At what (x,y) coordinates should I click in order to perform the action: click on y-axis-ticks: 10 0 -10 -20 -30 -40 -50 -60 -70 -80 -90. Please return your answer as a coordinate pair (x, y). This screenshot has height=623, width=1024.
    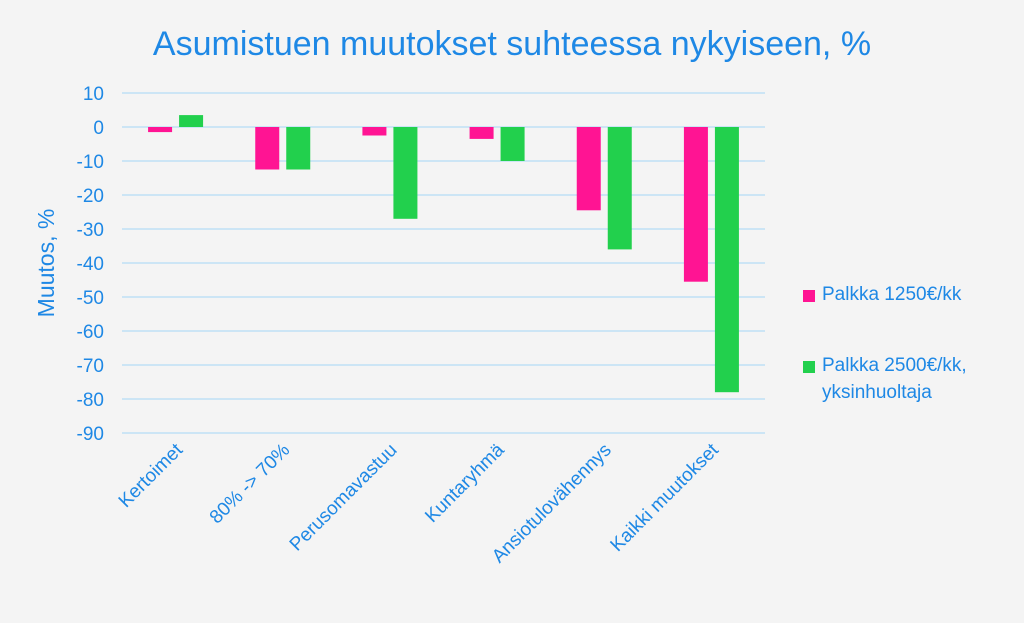
    Looking at the image, I should click on (90, 264).